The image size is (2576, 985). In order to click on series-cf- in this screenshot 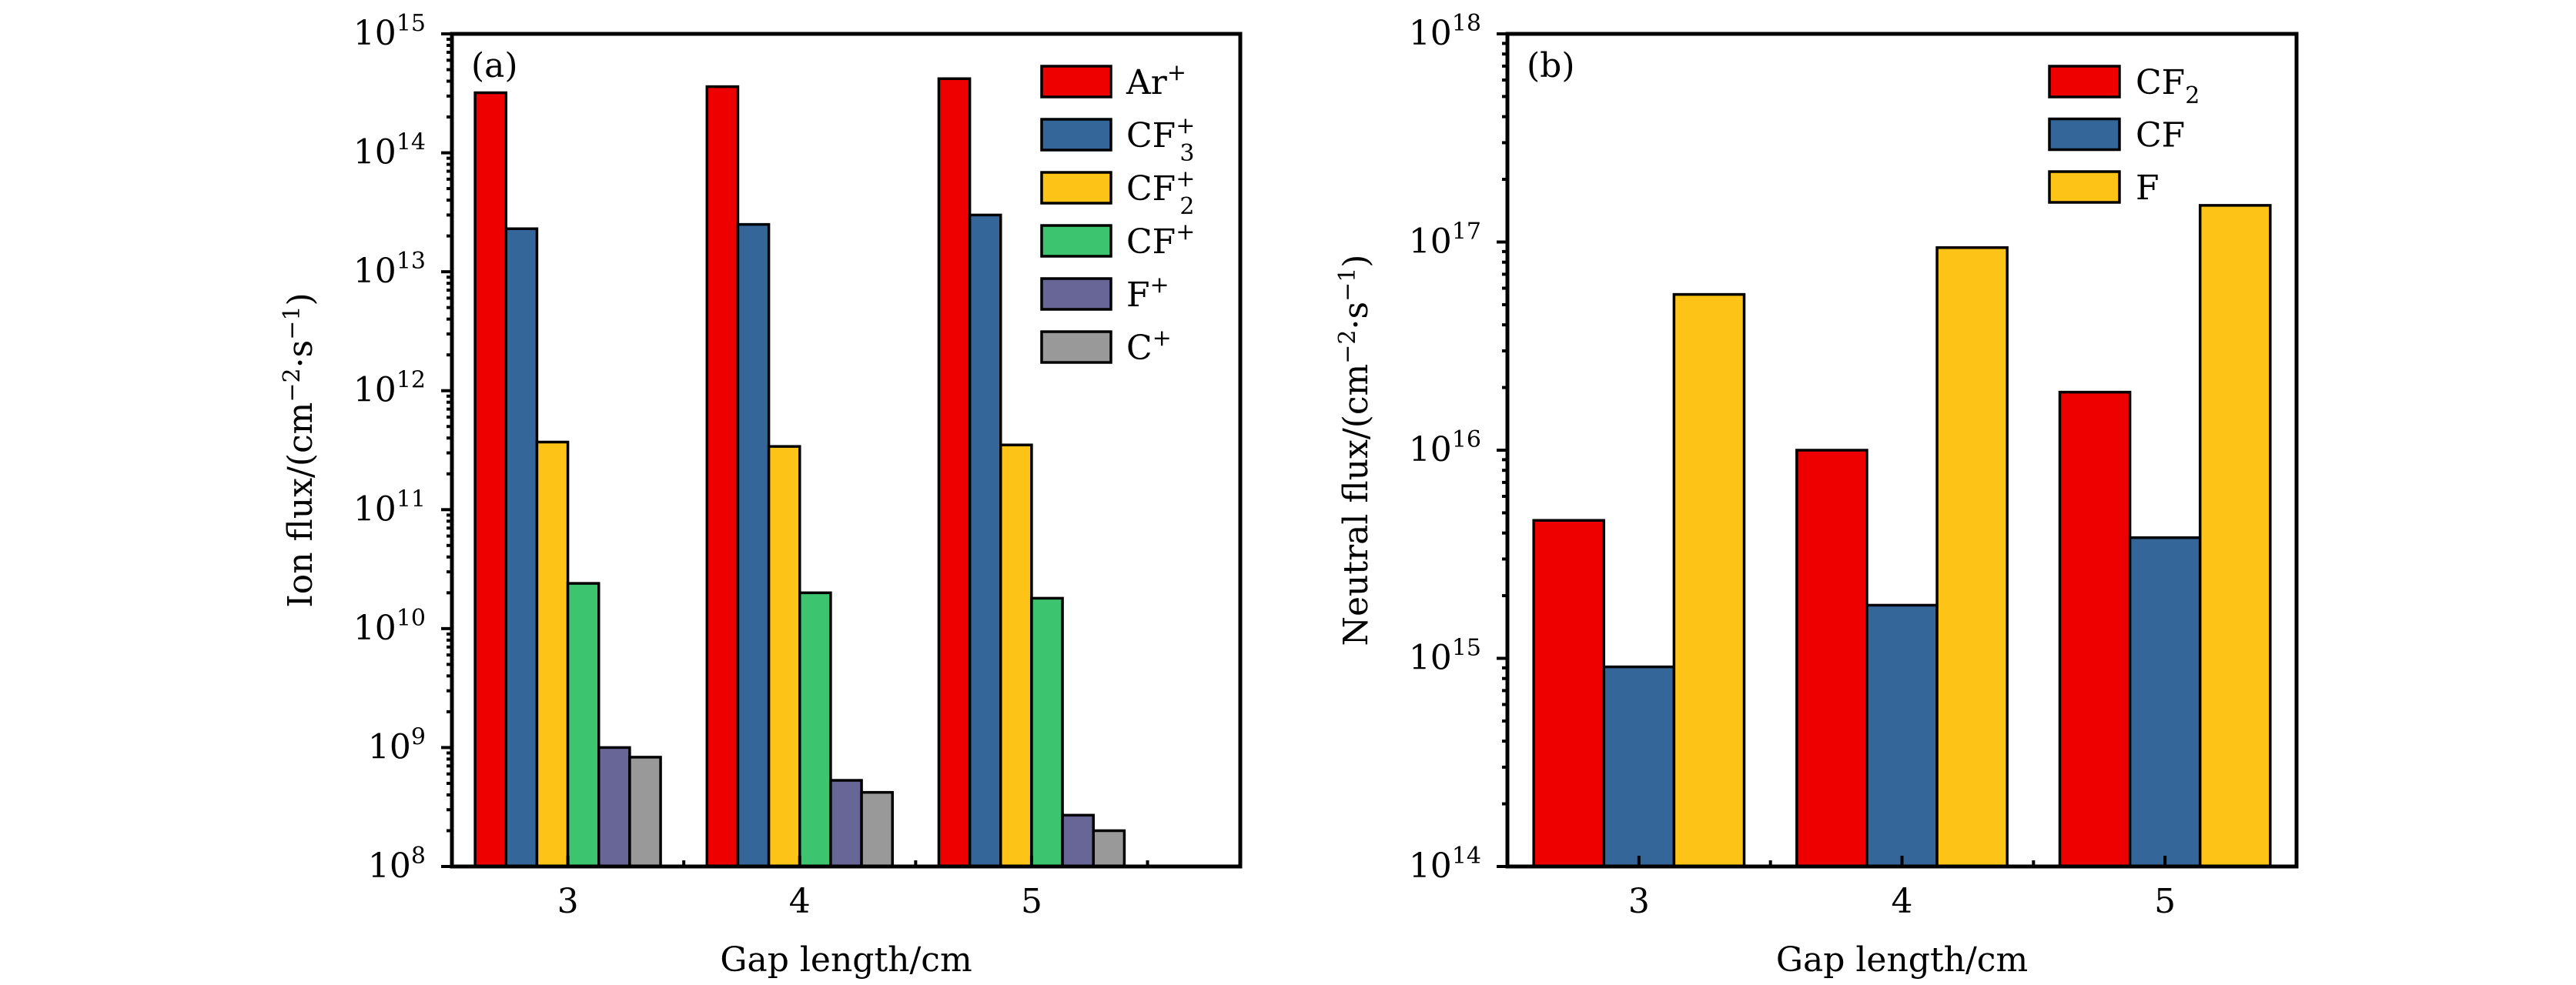, I will do `click(815, 725)`.